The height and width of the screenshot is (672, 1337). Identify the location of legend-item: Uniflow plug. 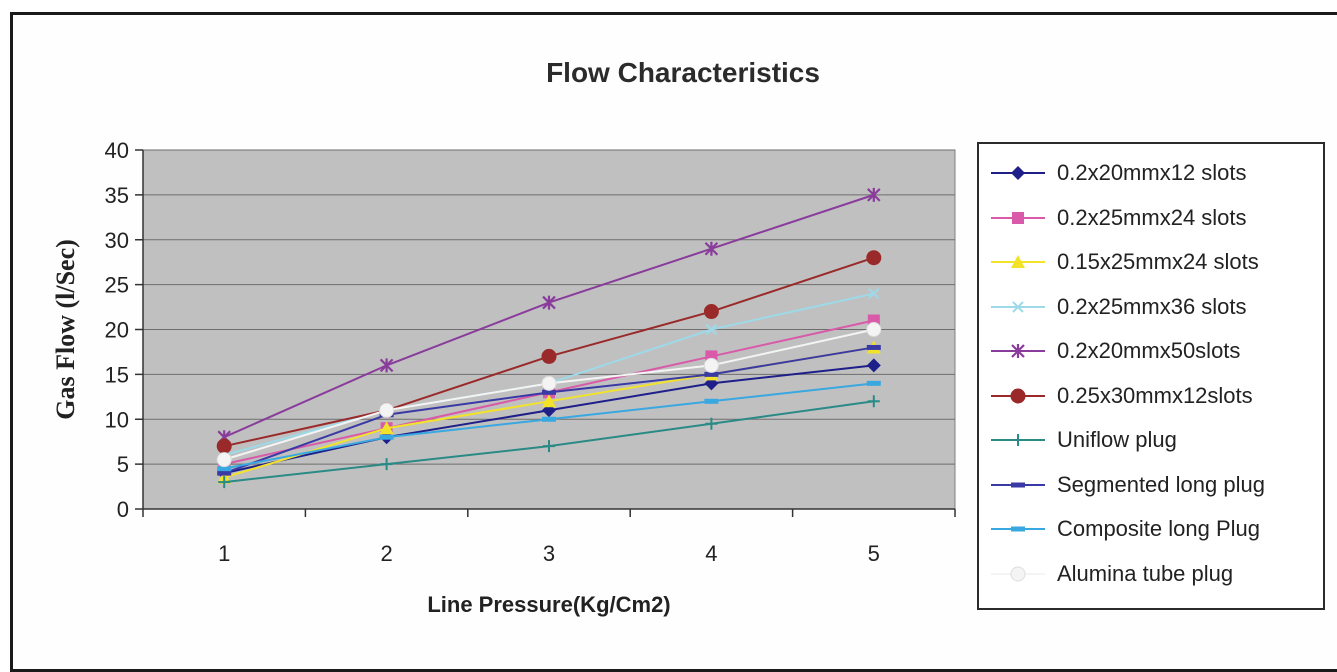
(1152, 440).